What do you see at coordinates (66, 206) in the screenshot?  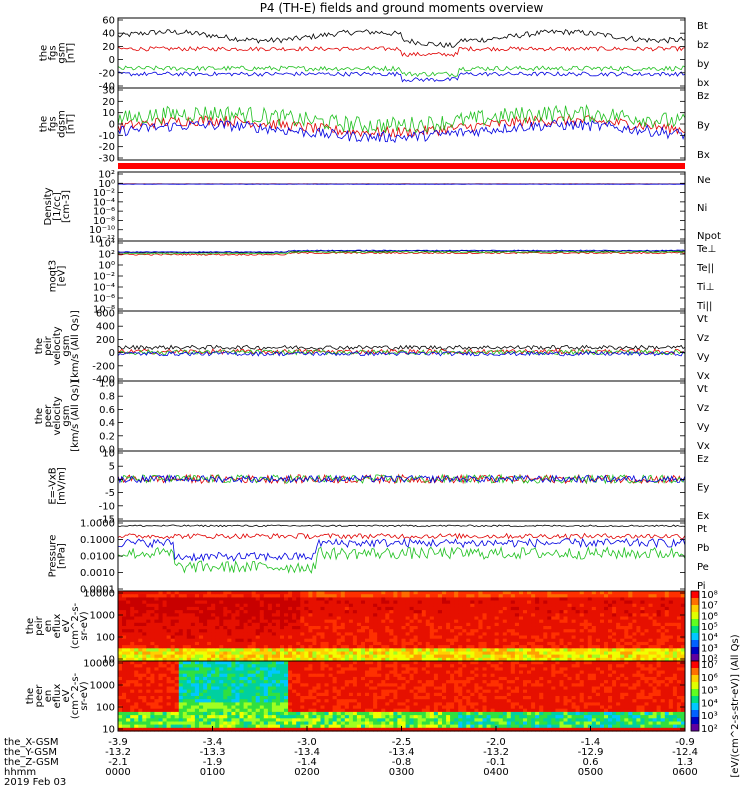 I see `y-axis-label: [cm-3]` at bounding box center [66, 206].